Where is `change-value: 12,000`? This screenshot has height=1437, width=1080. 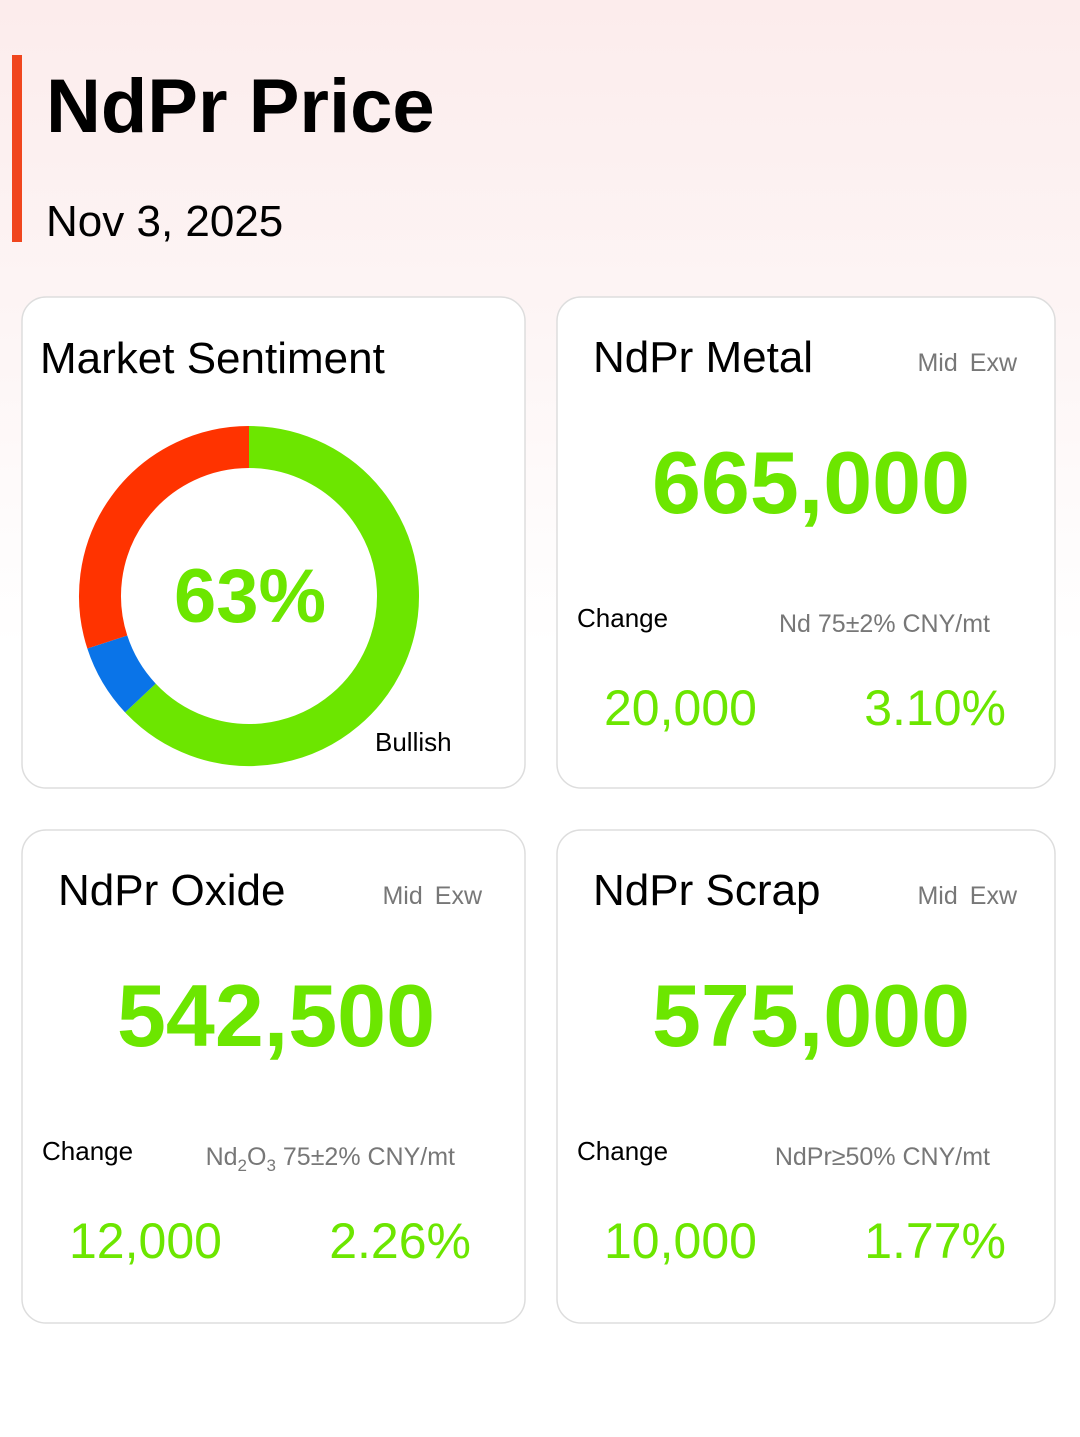 change-value: 12,000 is located at coordinates (145, 1241).